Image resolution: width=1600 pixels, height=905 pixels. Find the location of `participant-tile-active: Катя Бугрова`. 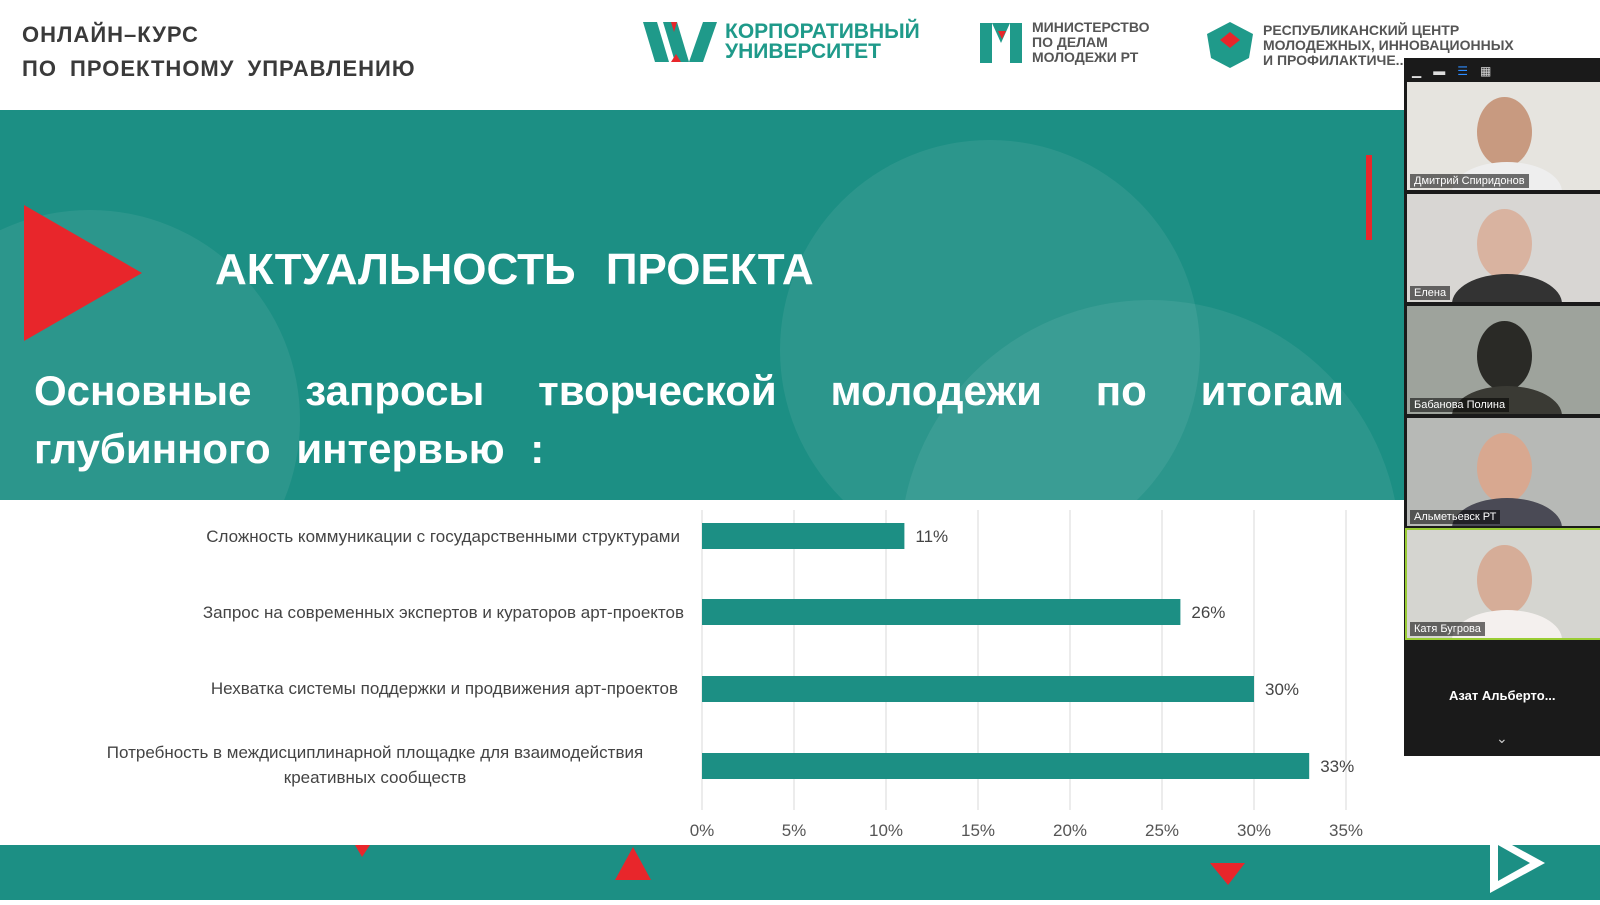

participant-tile-active: Катя Бугрова is located at coordinates (1502, 584).